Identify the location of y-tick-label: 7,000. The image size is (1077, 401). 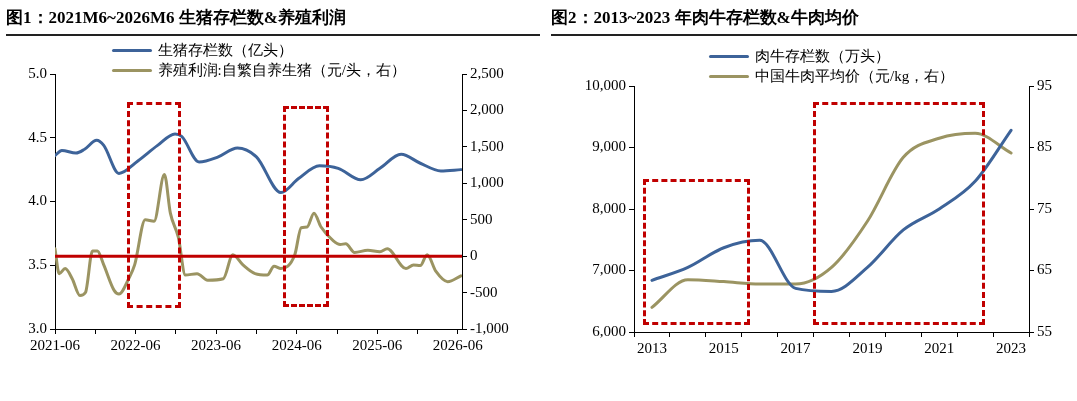
(609, 269).